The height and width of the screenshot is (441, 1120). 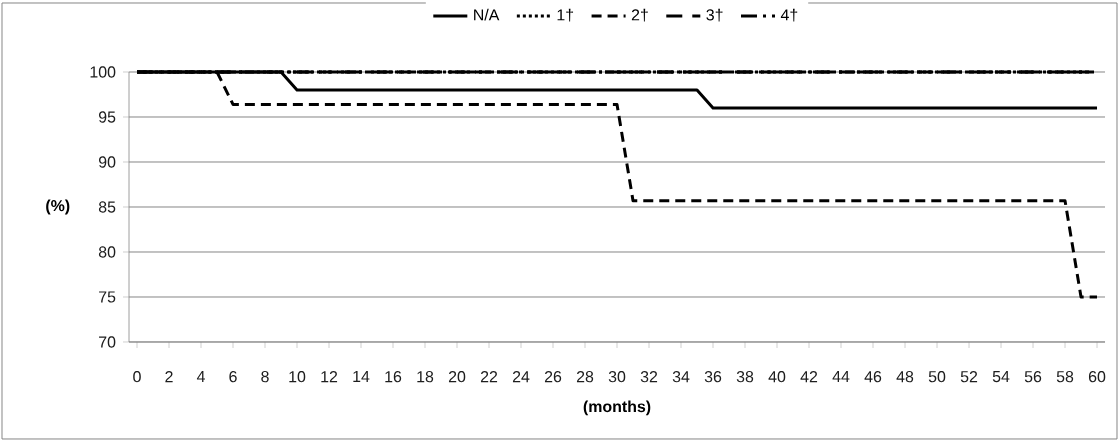 I want to click on x-tick-label: 18, so click(x=425, y=377).